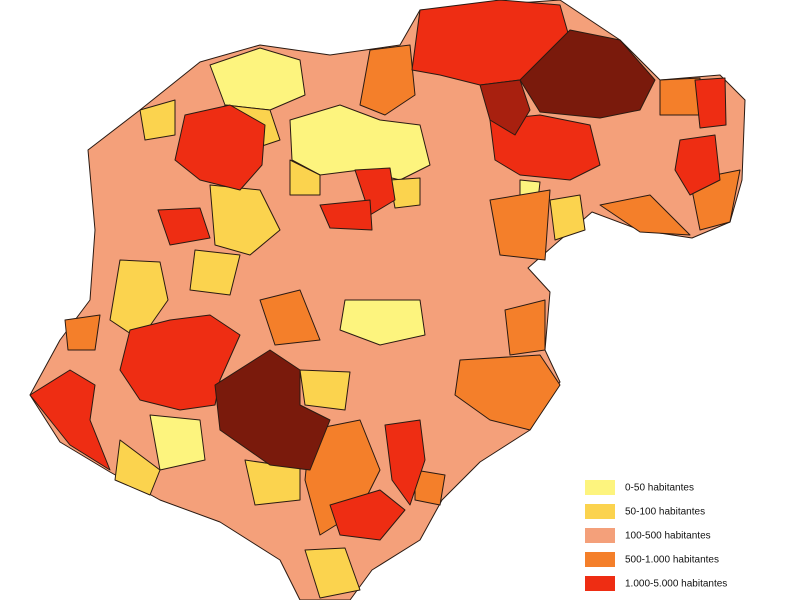  I want to click on legend-label: 500-1.000 habitantes, so click(672, 560).